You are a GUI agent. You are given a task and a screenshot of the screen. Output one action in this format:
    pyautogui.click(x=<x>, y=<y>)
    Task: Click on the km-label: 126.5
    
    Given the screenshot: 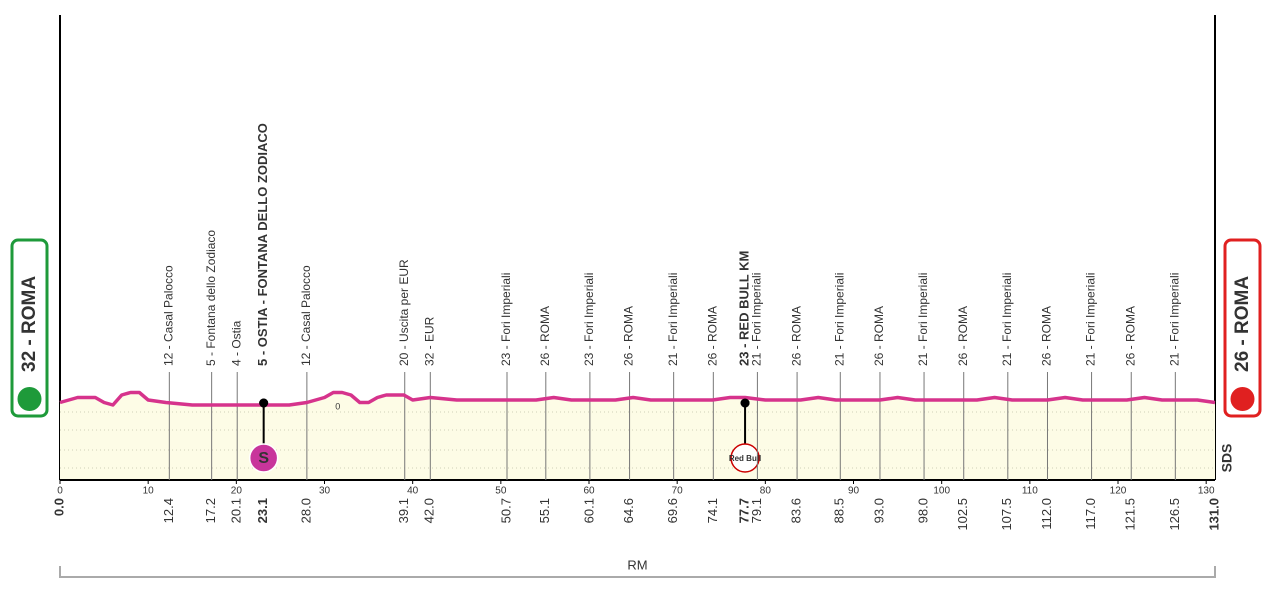 What is the action you would take?
    pyautogui.click(x=1174, y=514)
    